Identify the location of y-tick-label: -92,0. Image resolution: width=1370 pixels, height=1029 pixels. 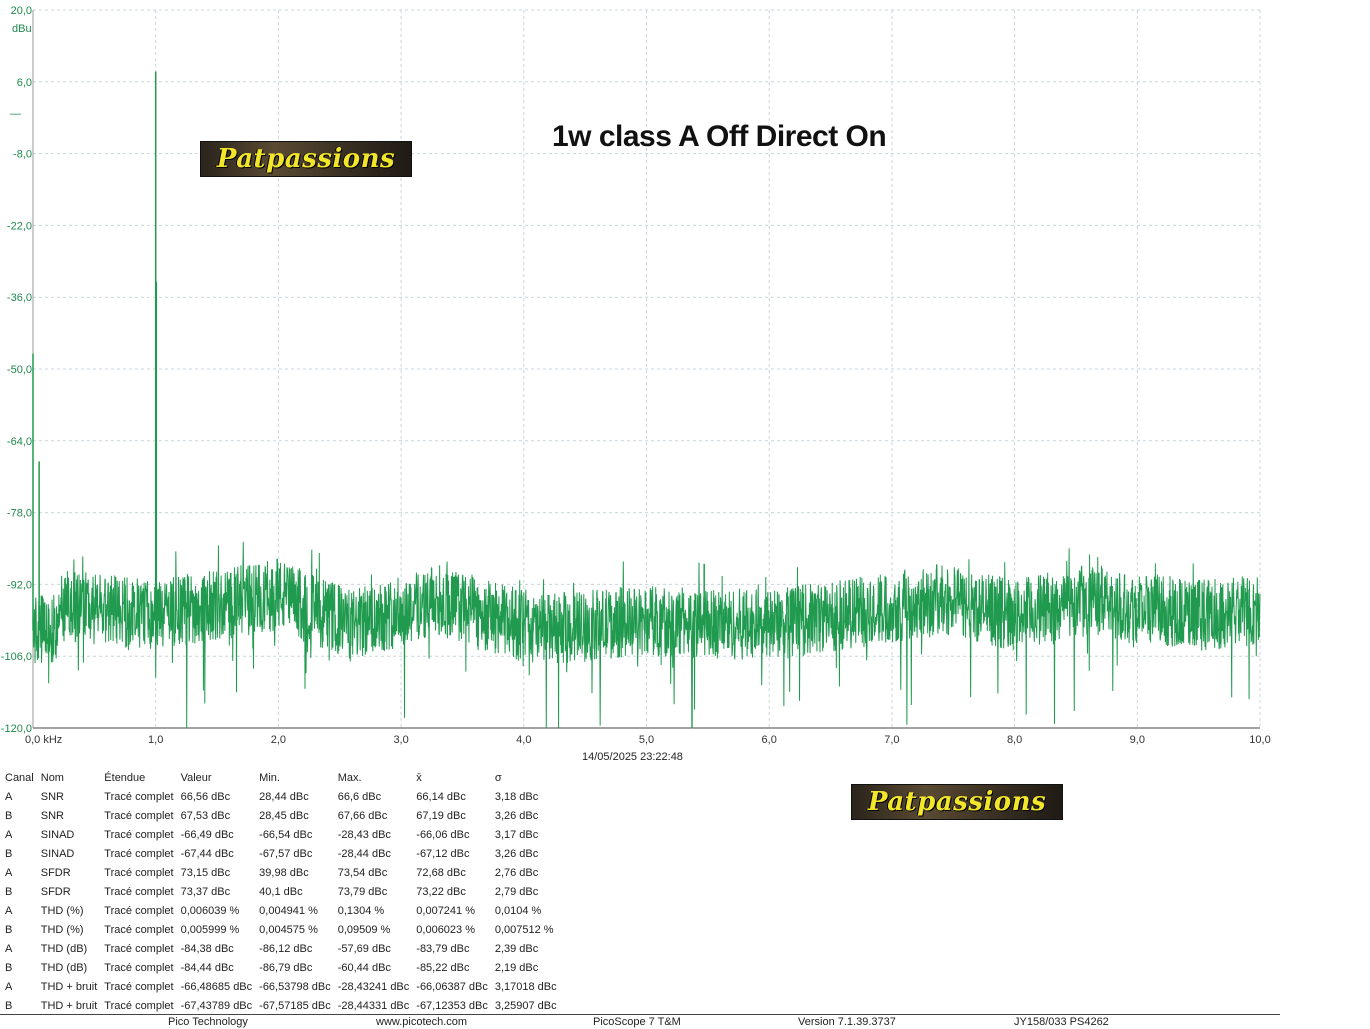
(19, 585).